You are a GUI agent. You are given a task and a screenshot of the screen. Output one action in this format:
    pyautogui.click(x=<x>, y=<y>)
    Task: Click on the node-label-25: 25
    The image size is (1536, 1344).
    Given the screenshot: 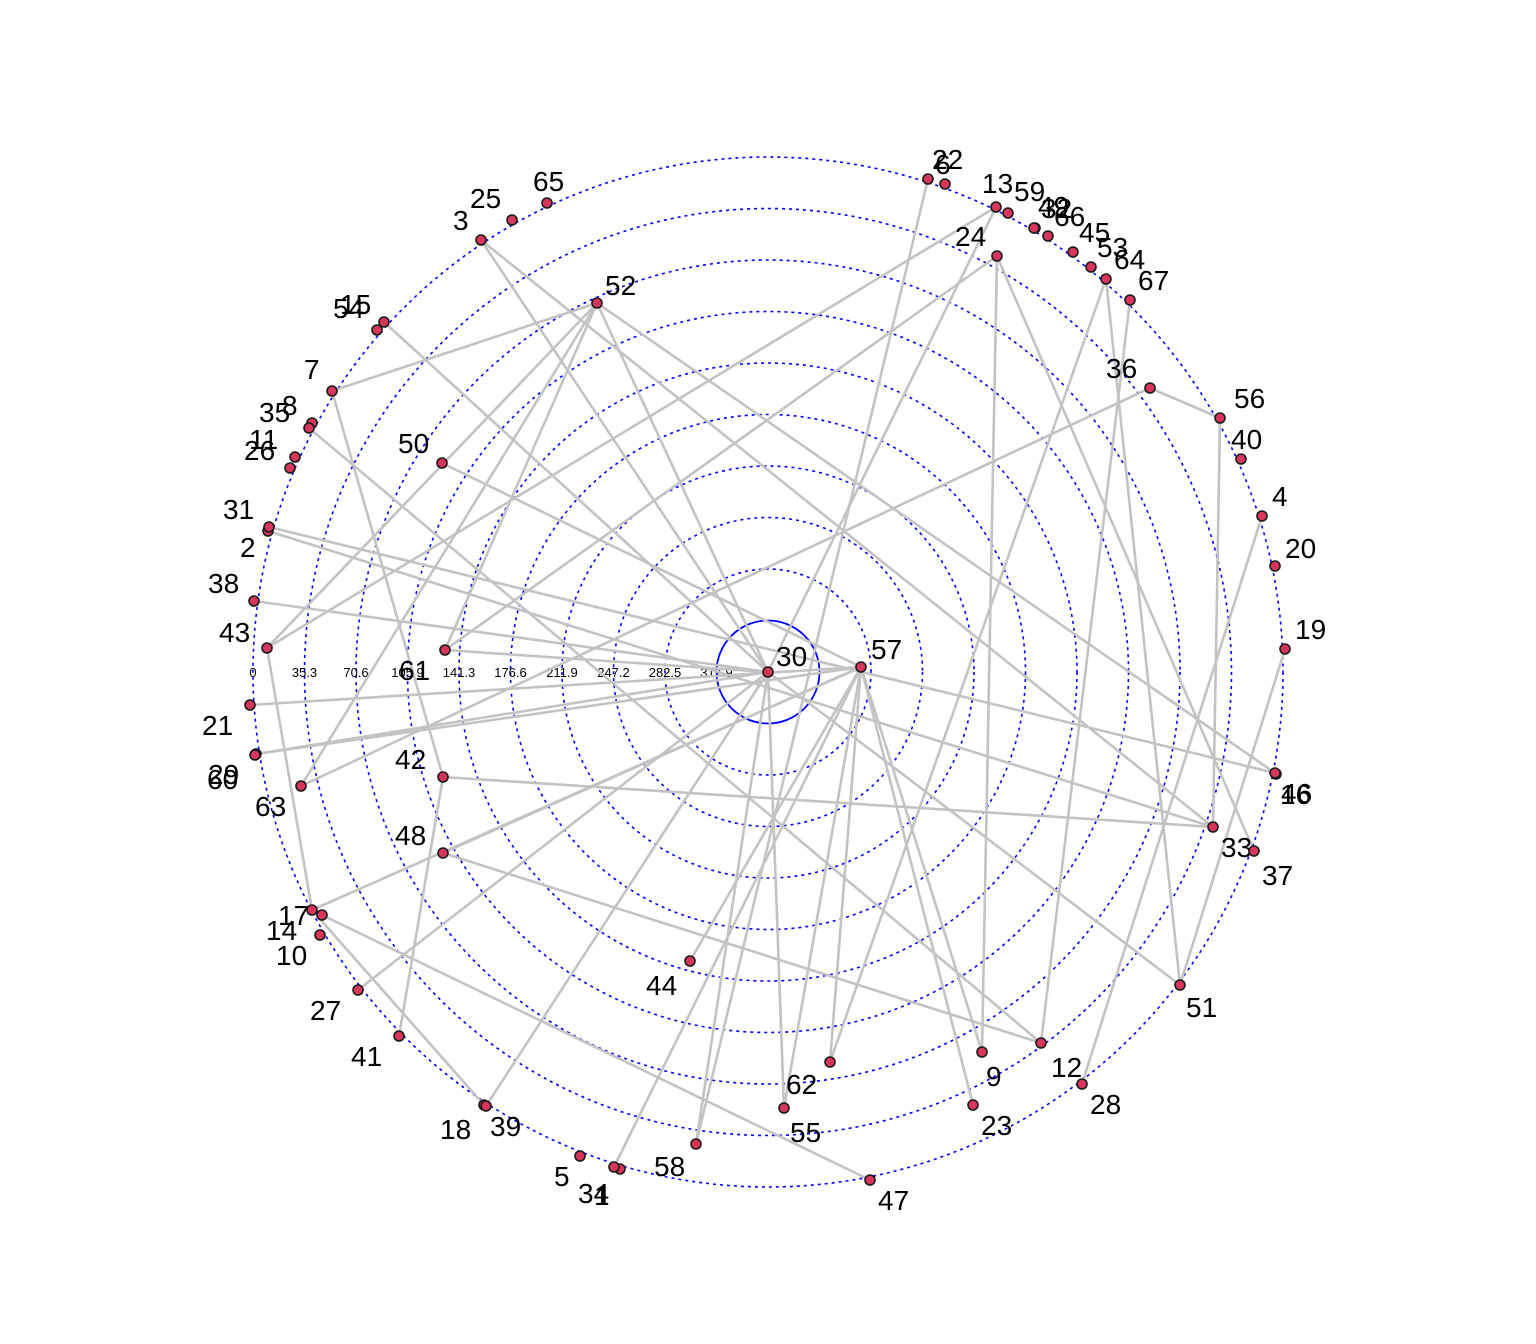 What is the action you would take?
    pyautogui.click(x=485, y=198)
    